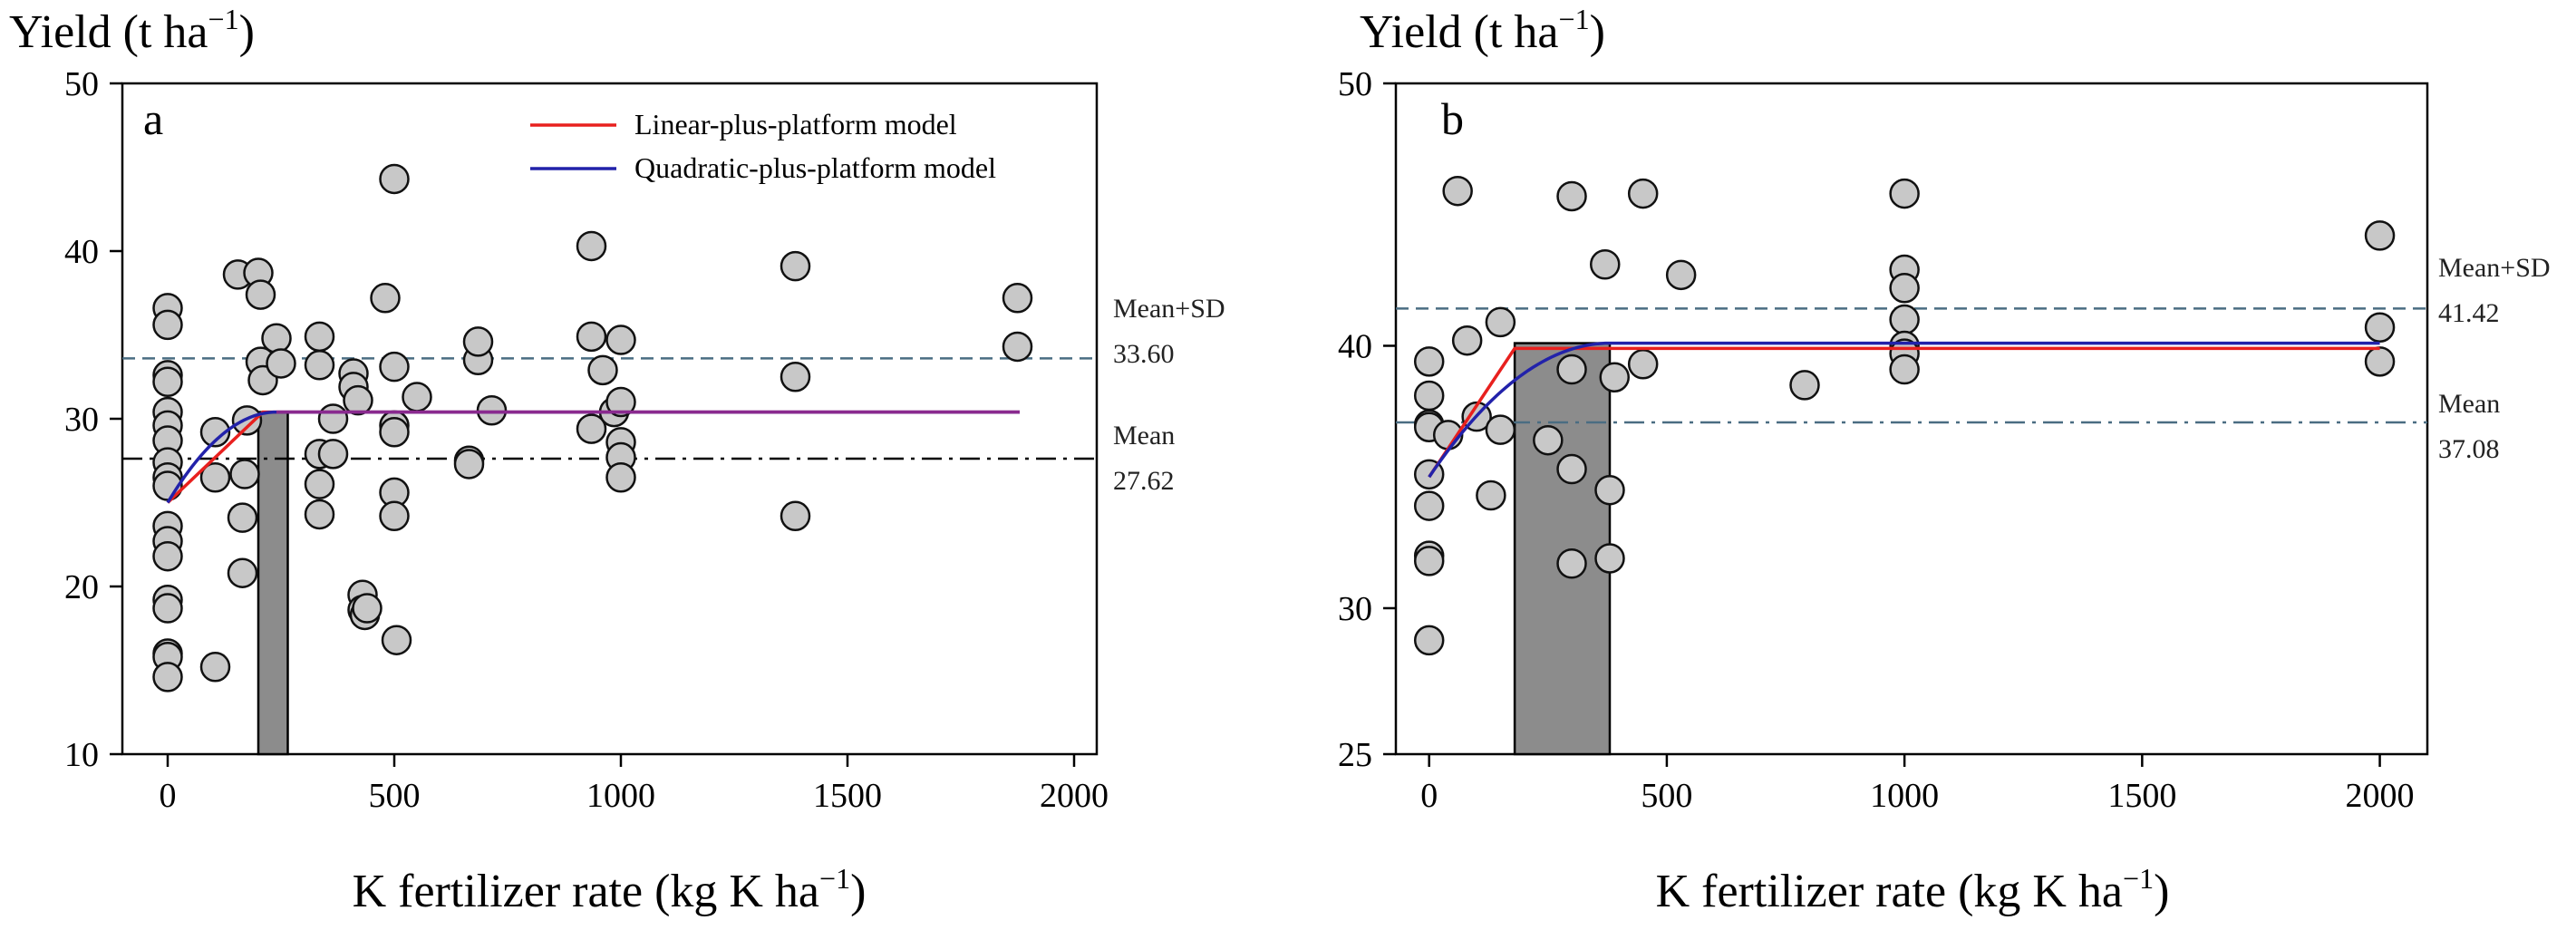  What do you see at coordinates (815, 168) in the screenshot?
I see `legend-label-quadratic: Quadratic-plus-platform model` at bounding box center [815, 168].